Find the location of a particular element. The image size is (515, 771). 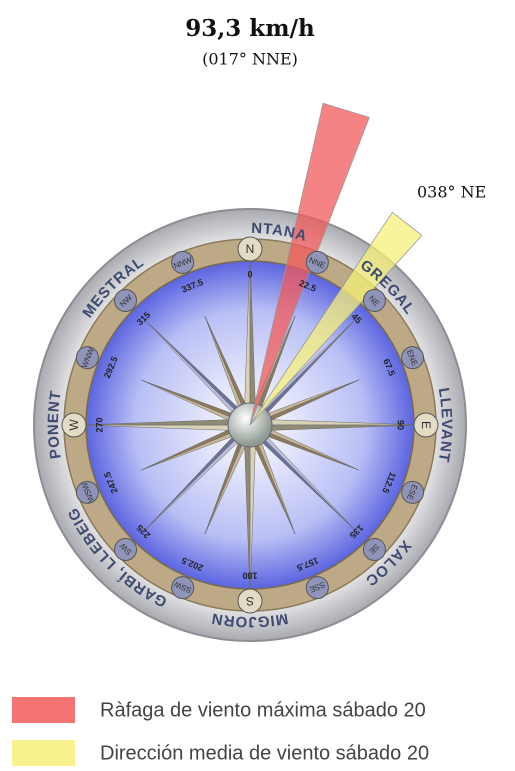

degree-label: 90 is located at coordinates (401, 425).